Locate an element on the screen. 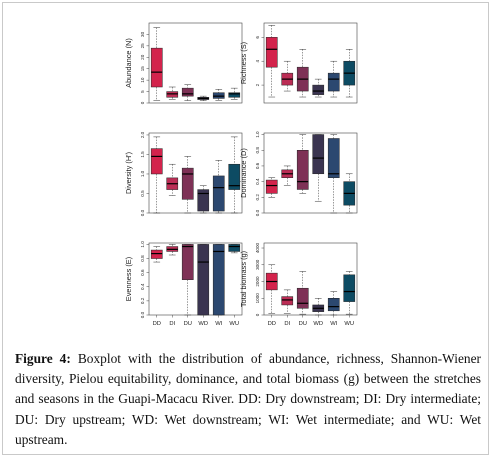  y-tick-label: 4 is located at coordinates (257, 60).